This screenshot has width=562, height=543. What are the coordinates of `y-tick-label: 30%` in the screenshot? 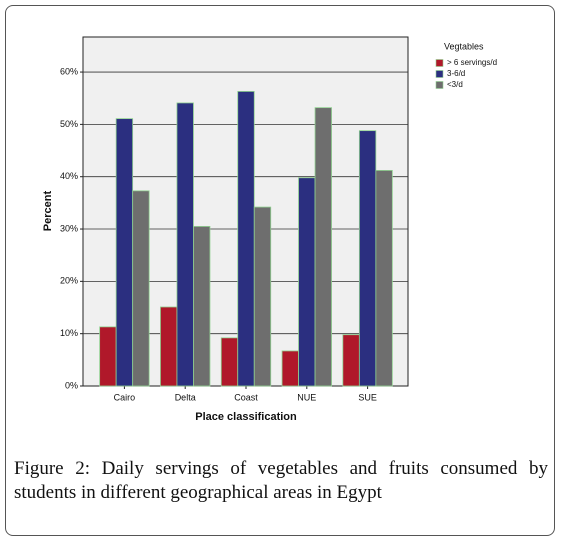 It's located at (69, 228).